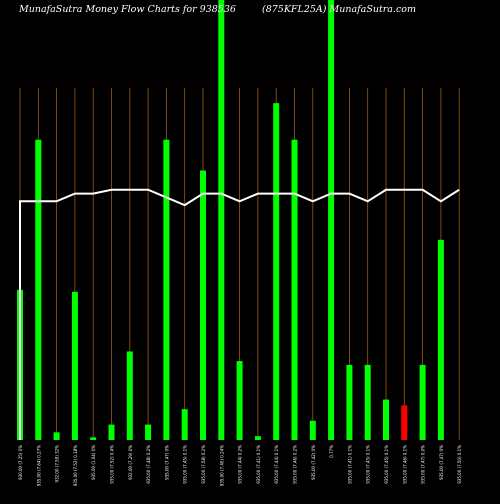 This screenshot has height=504, width=500. Describe the element at coordinates (127, 9) in the screenshot. I see `chart-title: MunafaSutra Money Flow Charts for 938536` at that location.